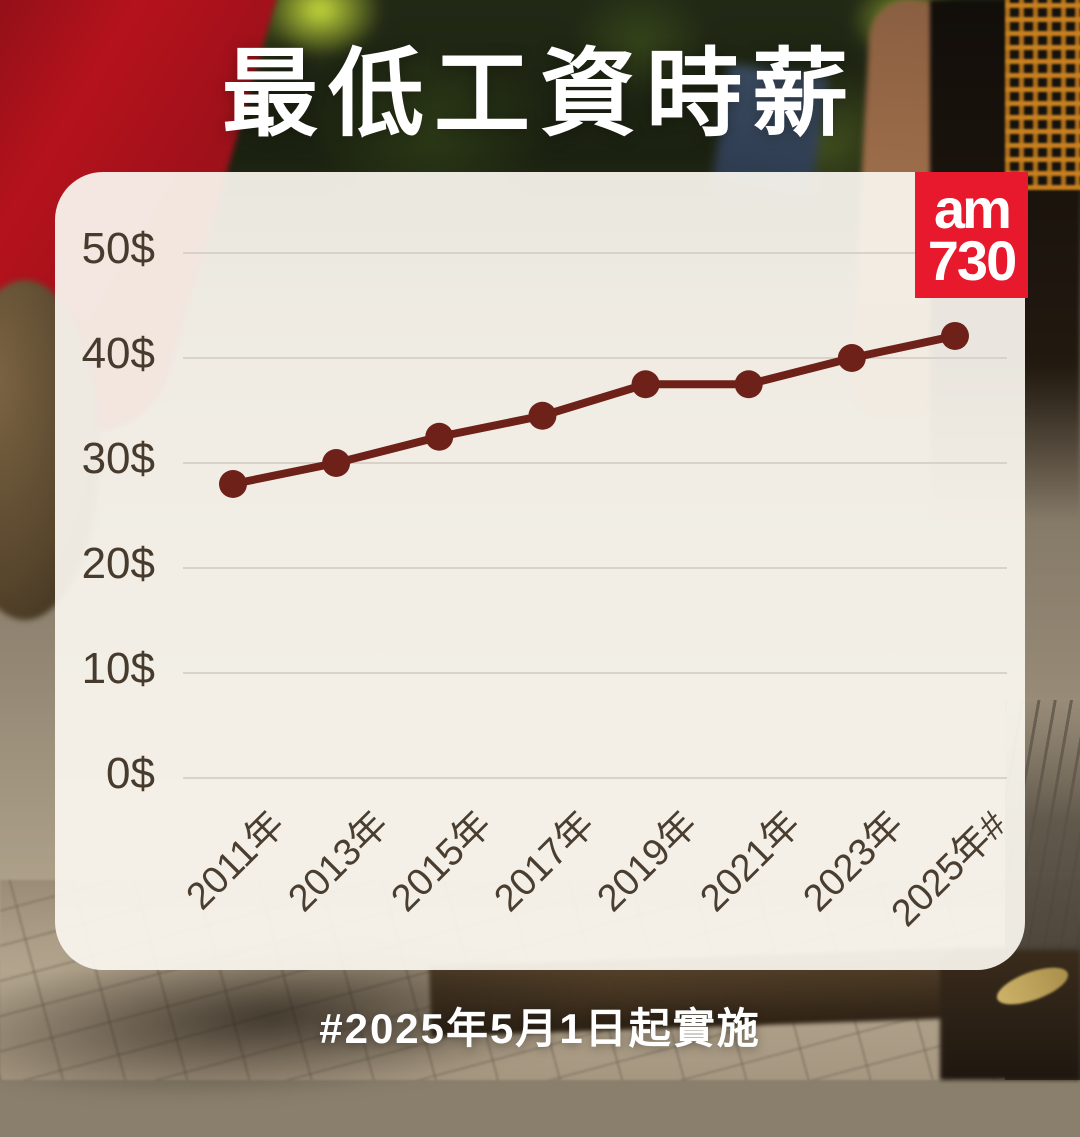 This screenshot has height=1137, width=1080. Describe the element at coordinates (1042, 95) in the screenshot. I see `background-patterned-shirt` at that location.